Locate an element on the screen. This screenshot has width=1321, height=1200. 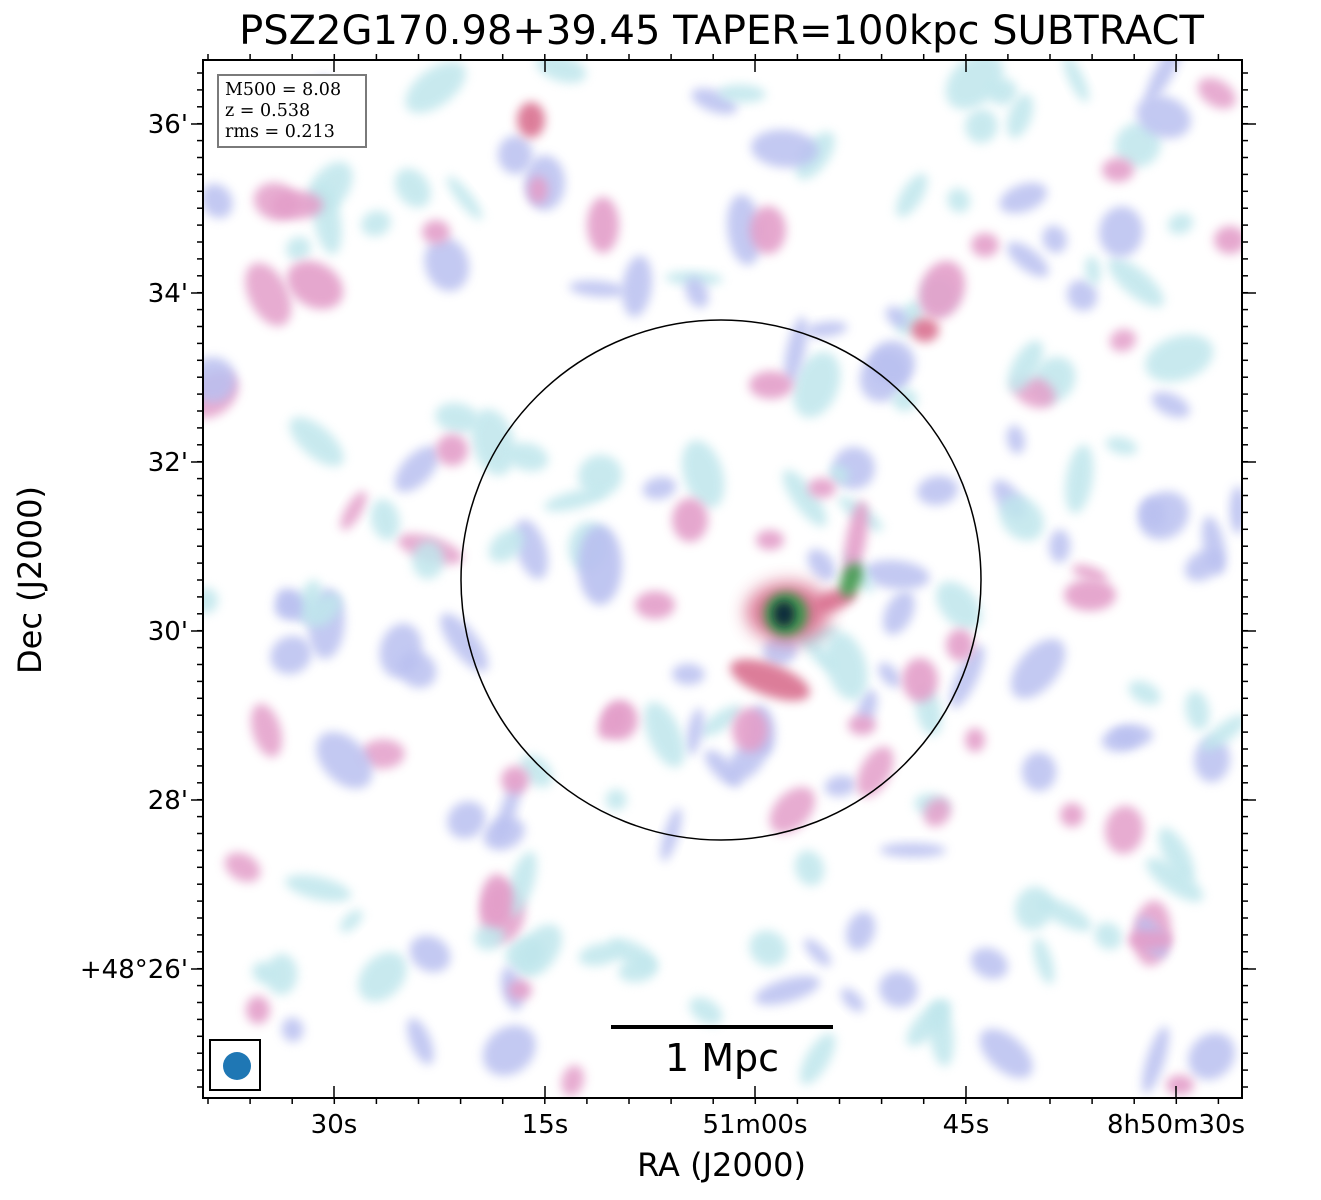
source-core is located at coordinates (784, 614).